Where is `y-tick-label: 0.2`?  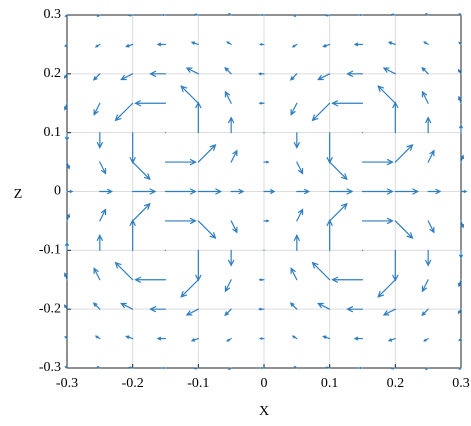 y-tick-label: 0.2 is located at coordinates (53, 73).